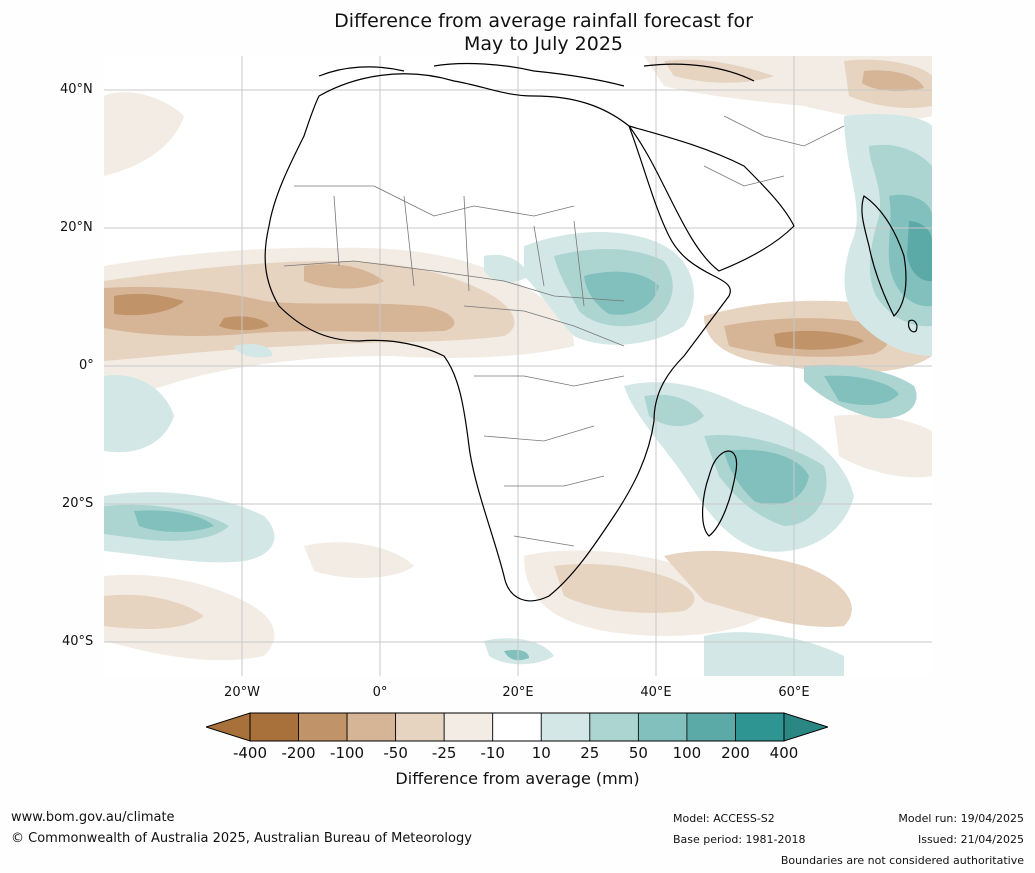  Describe the element at coordinates (444, 753) in the screenshot. I see `colorbar-tick-label: -25` at that location.